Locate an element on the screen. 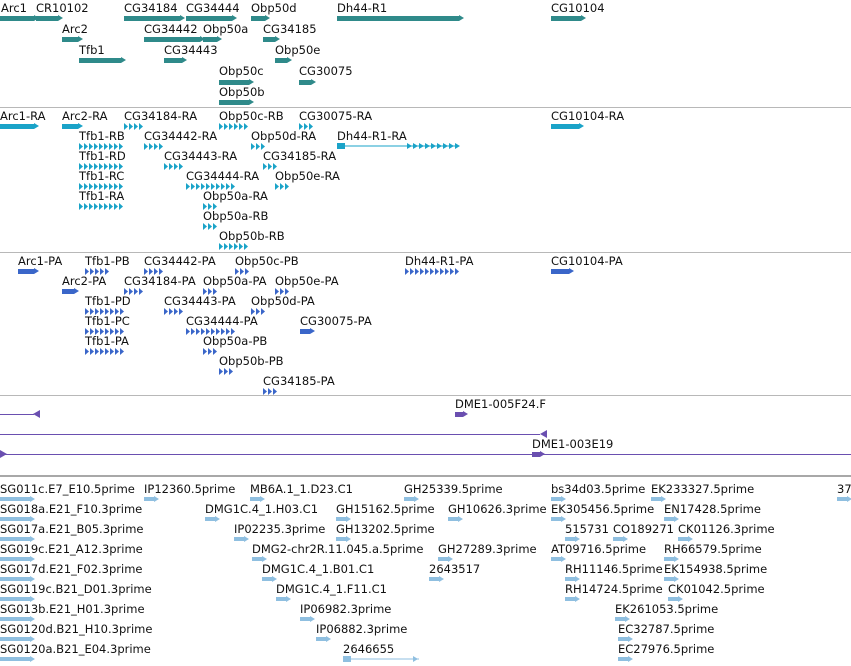  feature-label: CG34185 is located at coordinates (290, 29).